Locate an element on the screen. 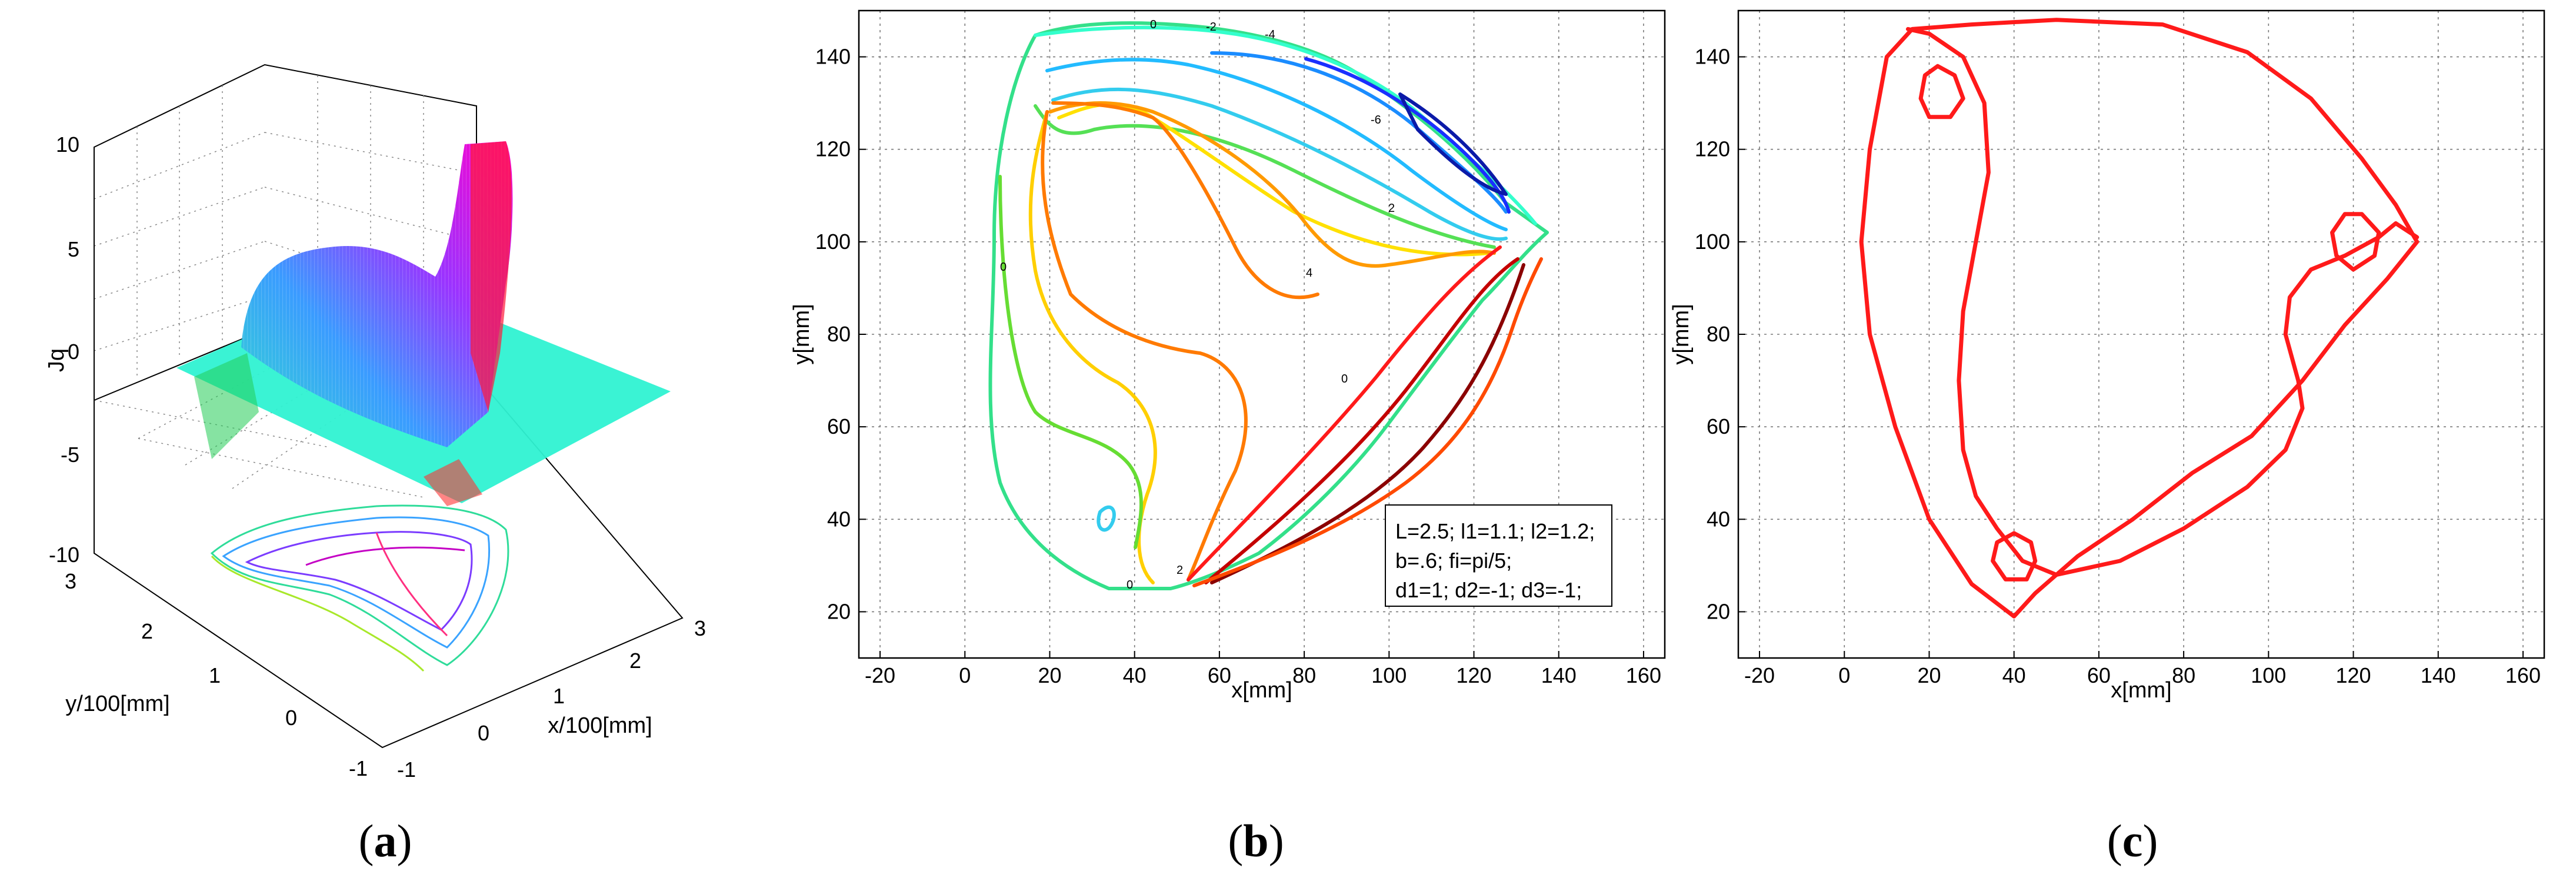 Image resolution: width=2576 pixels, height=874 pixels. z-axis-label: Jq is located at coordinates (57, 360).